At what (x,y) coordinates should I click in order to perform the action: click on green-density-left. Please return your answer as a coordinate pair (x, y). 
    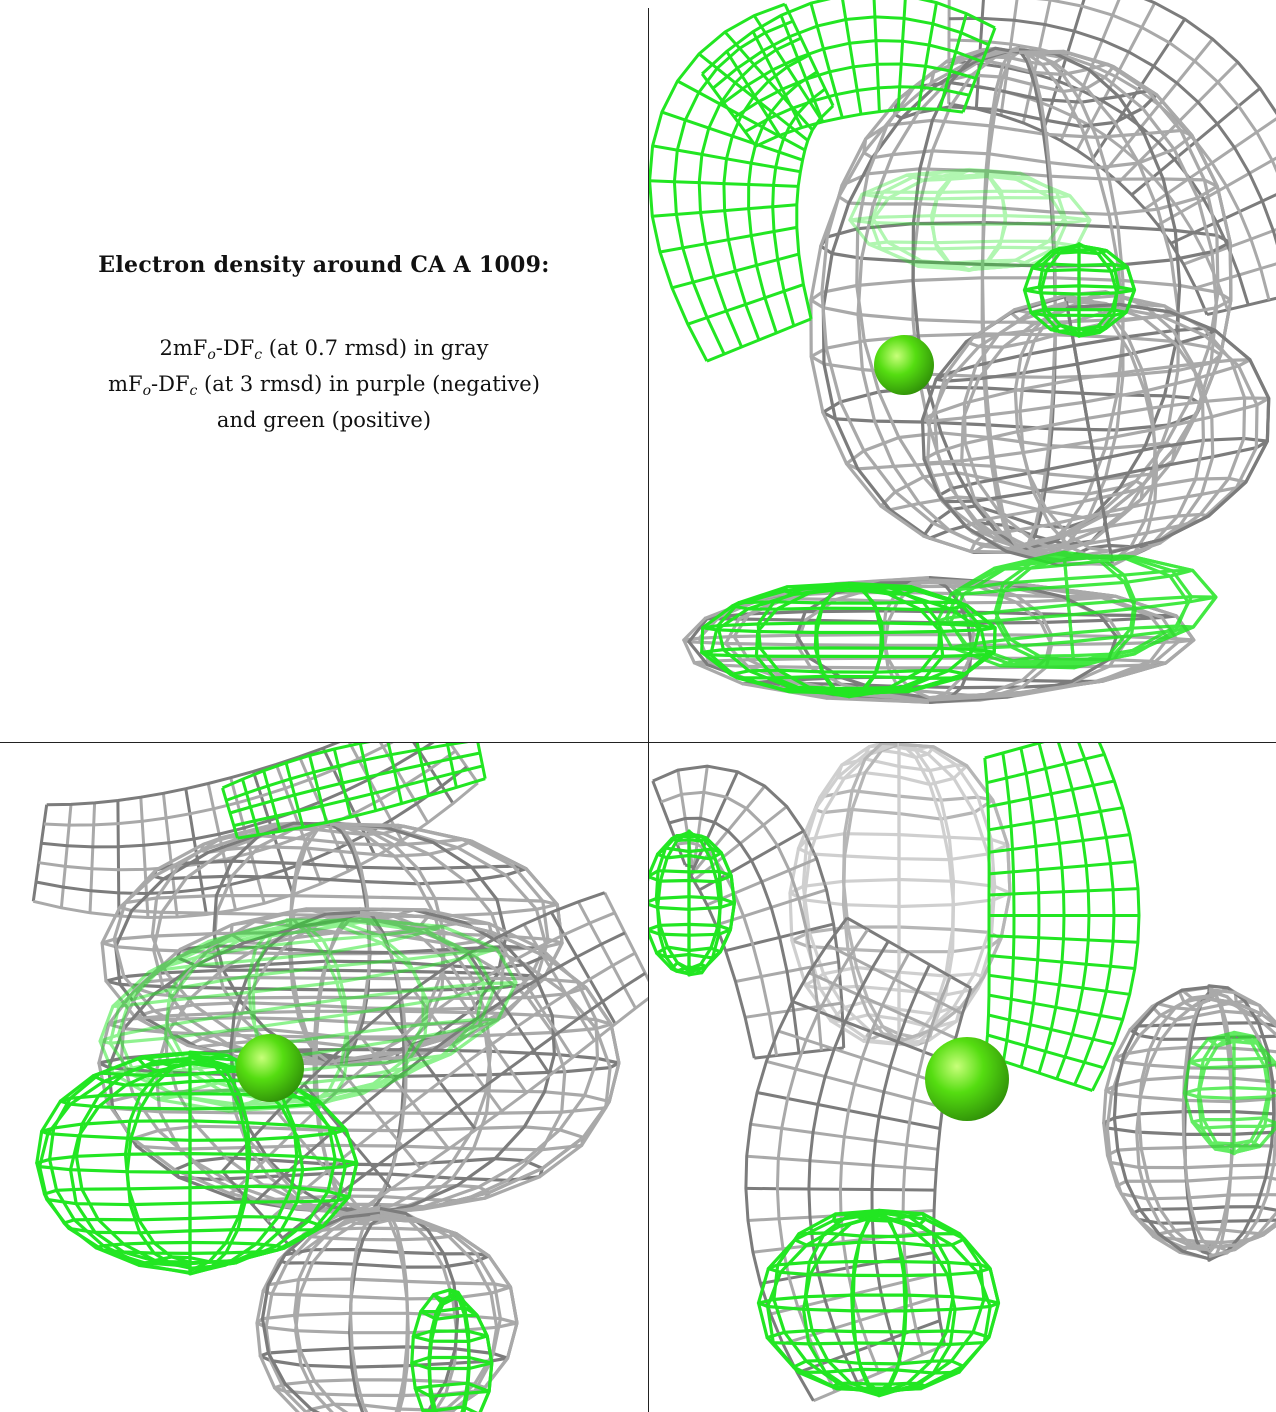
    Looking at the image, I should click on (742, 182).